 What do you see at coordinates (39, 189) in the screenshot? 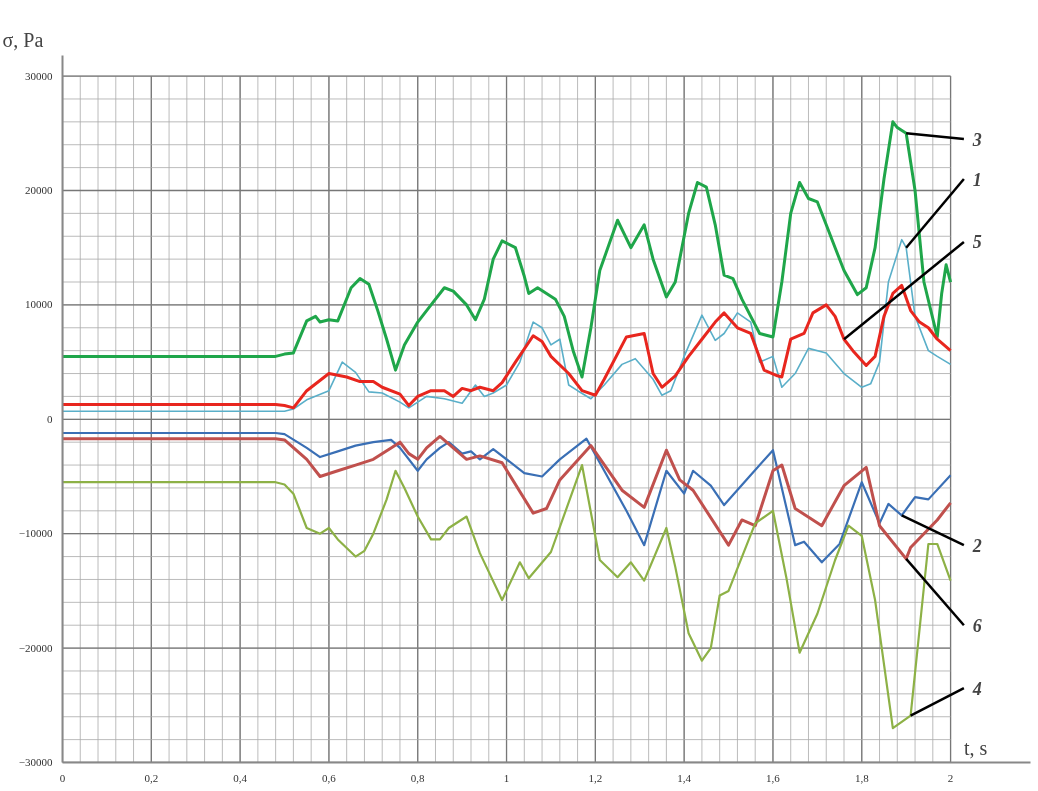
I see `y-tick-label: 20000` at bounding box center [39, 189].